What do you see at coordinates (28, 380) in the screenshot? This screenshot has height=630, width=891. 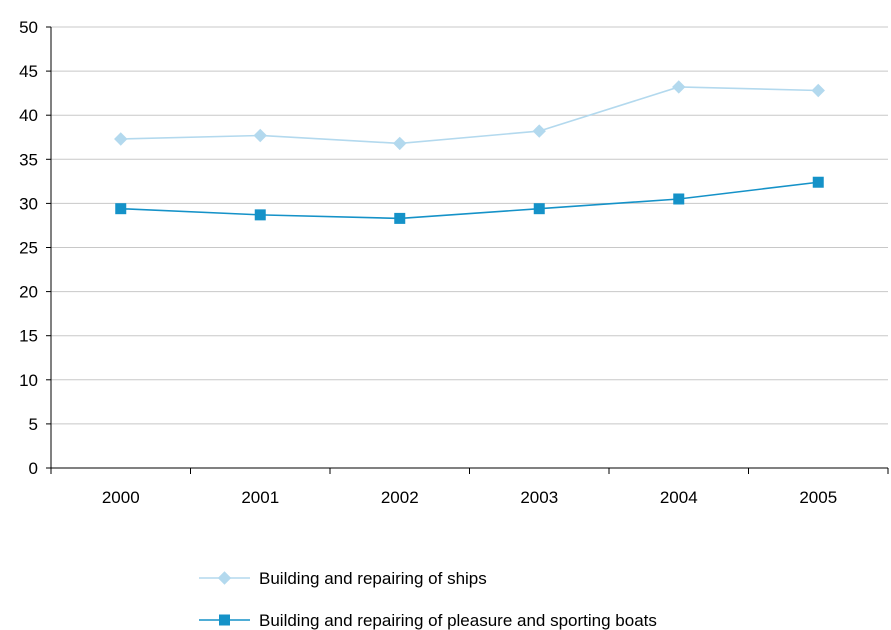 I see `y-tick-label: 10` at bounding box center [28, 380].